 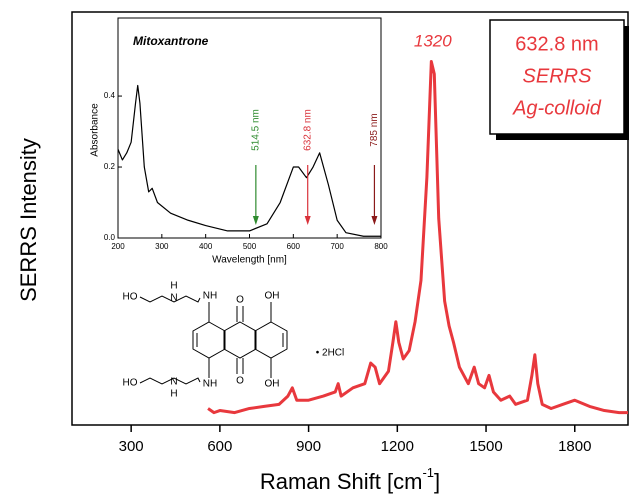 I want to click on laser-label: 632.8 nm, so click(x=307, y=130).